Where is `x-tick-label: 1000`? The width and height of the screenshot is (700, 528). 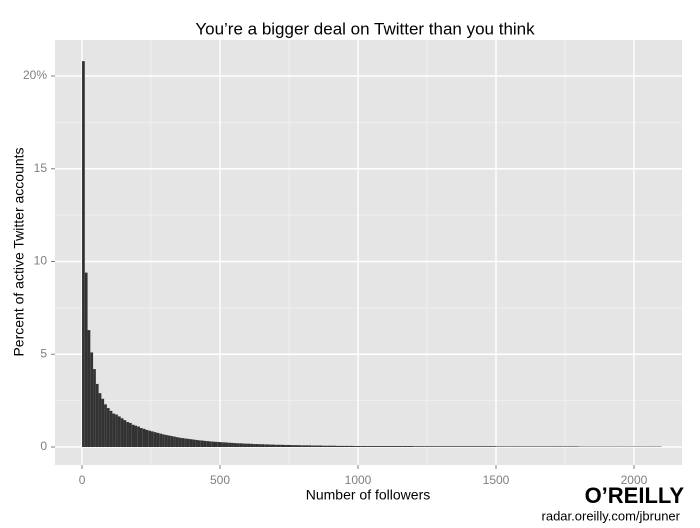
x-tick-label: 1000 is located at coordinates (358, 480).